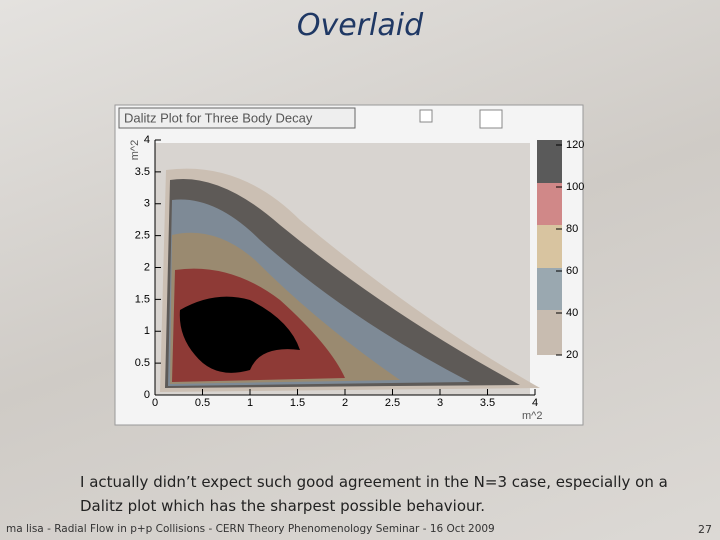 This screenshot has height=540, width=720. What do you see at coordinates (360, 25) in the screenshot?
I see `slide-title: Overlaid` at bounding box center [360, 25].